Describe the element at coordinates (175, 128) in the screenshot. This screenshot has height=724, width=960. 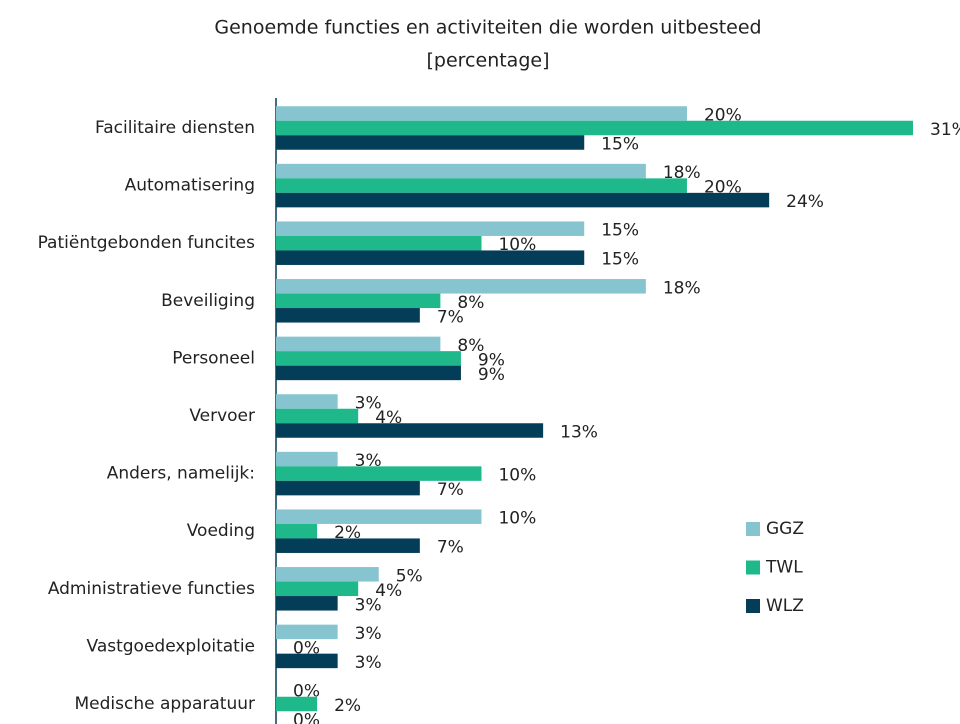
I see `y-tick-label: Facilitaire diensten` at that location.